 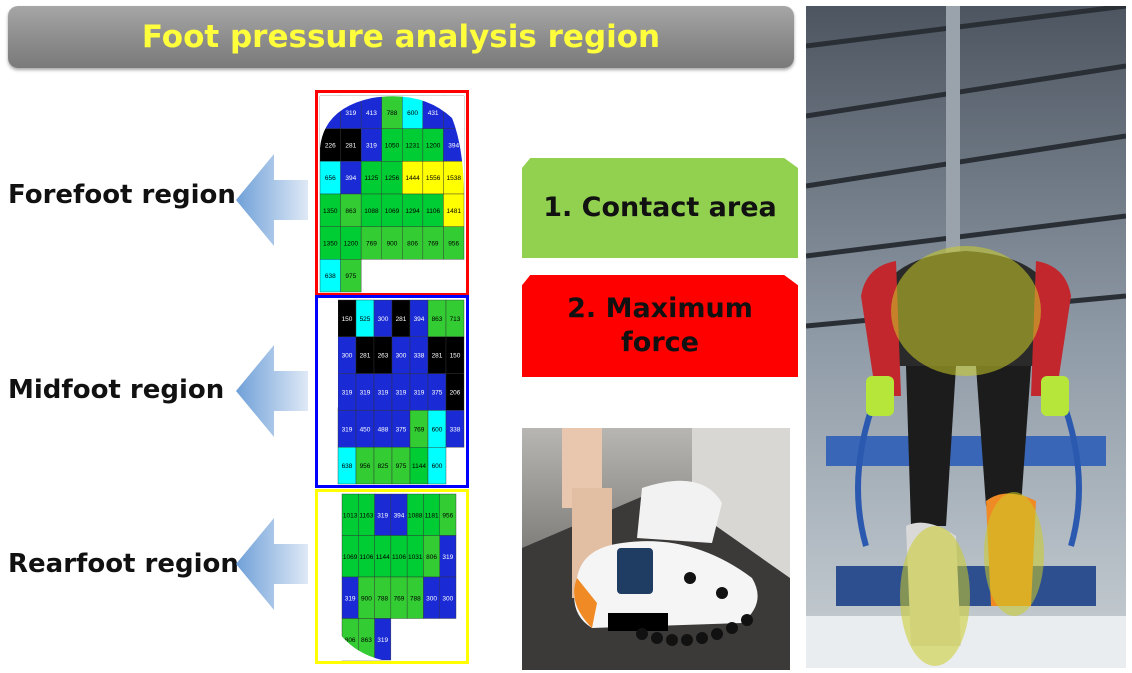 I want to click on midfoot-cell-value: 338, so click(x=455, y=429).